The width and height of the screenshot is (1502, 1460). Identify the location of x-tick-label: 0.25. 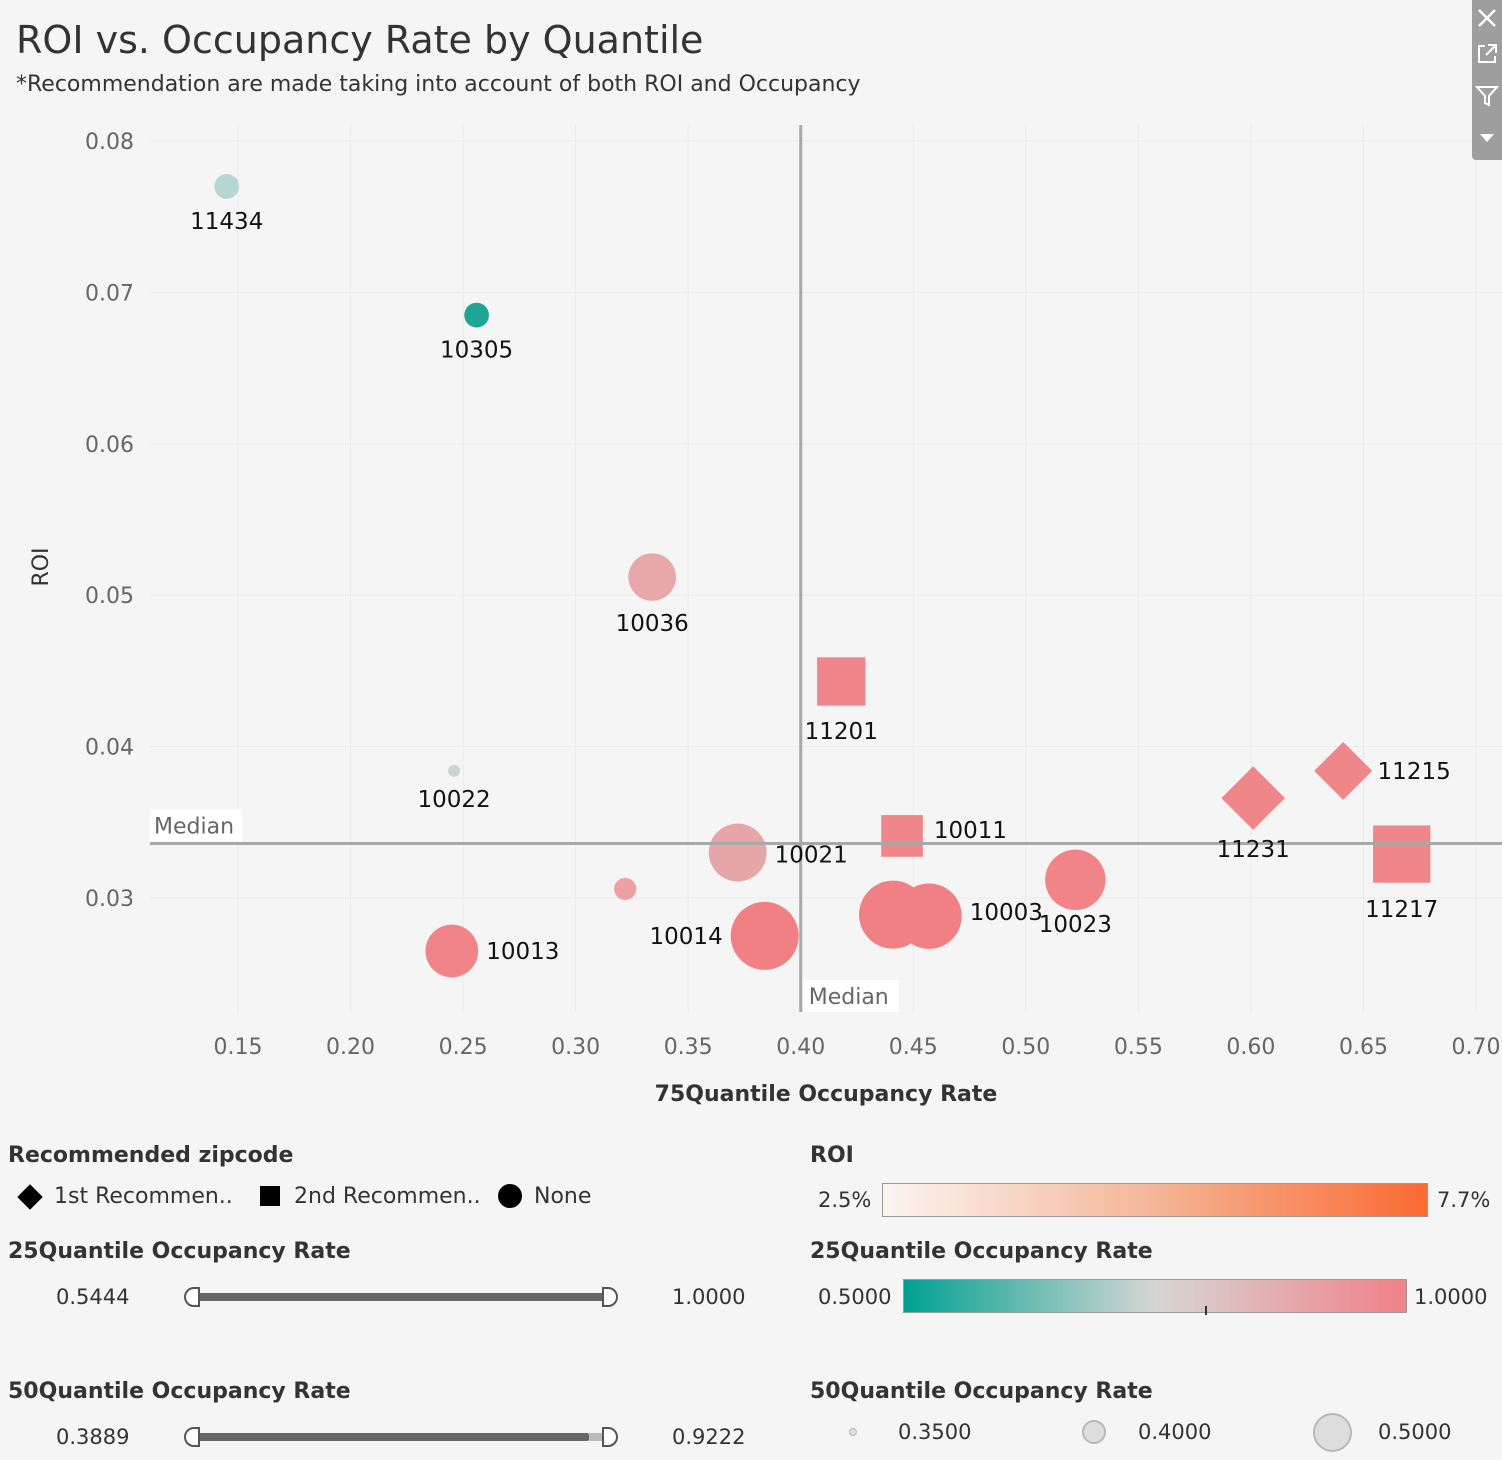
(463, 1047).